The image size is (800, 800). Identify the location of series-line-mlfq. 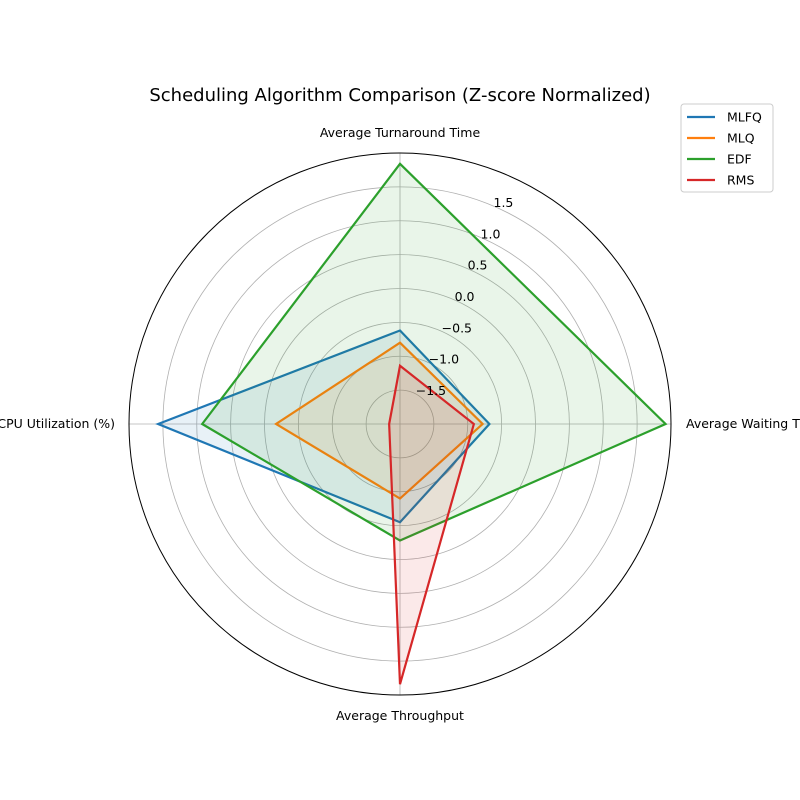
(323, 426).